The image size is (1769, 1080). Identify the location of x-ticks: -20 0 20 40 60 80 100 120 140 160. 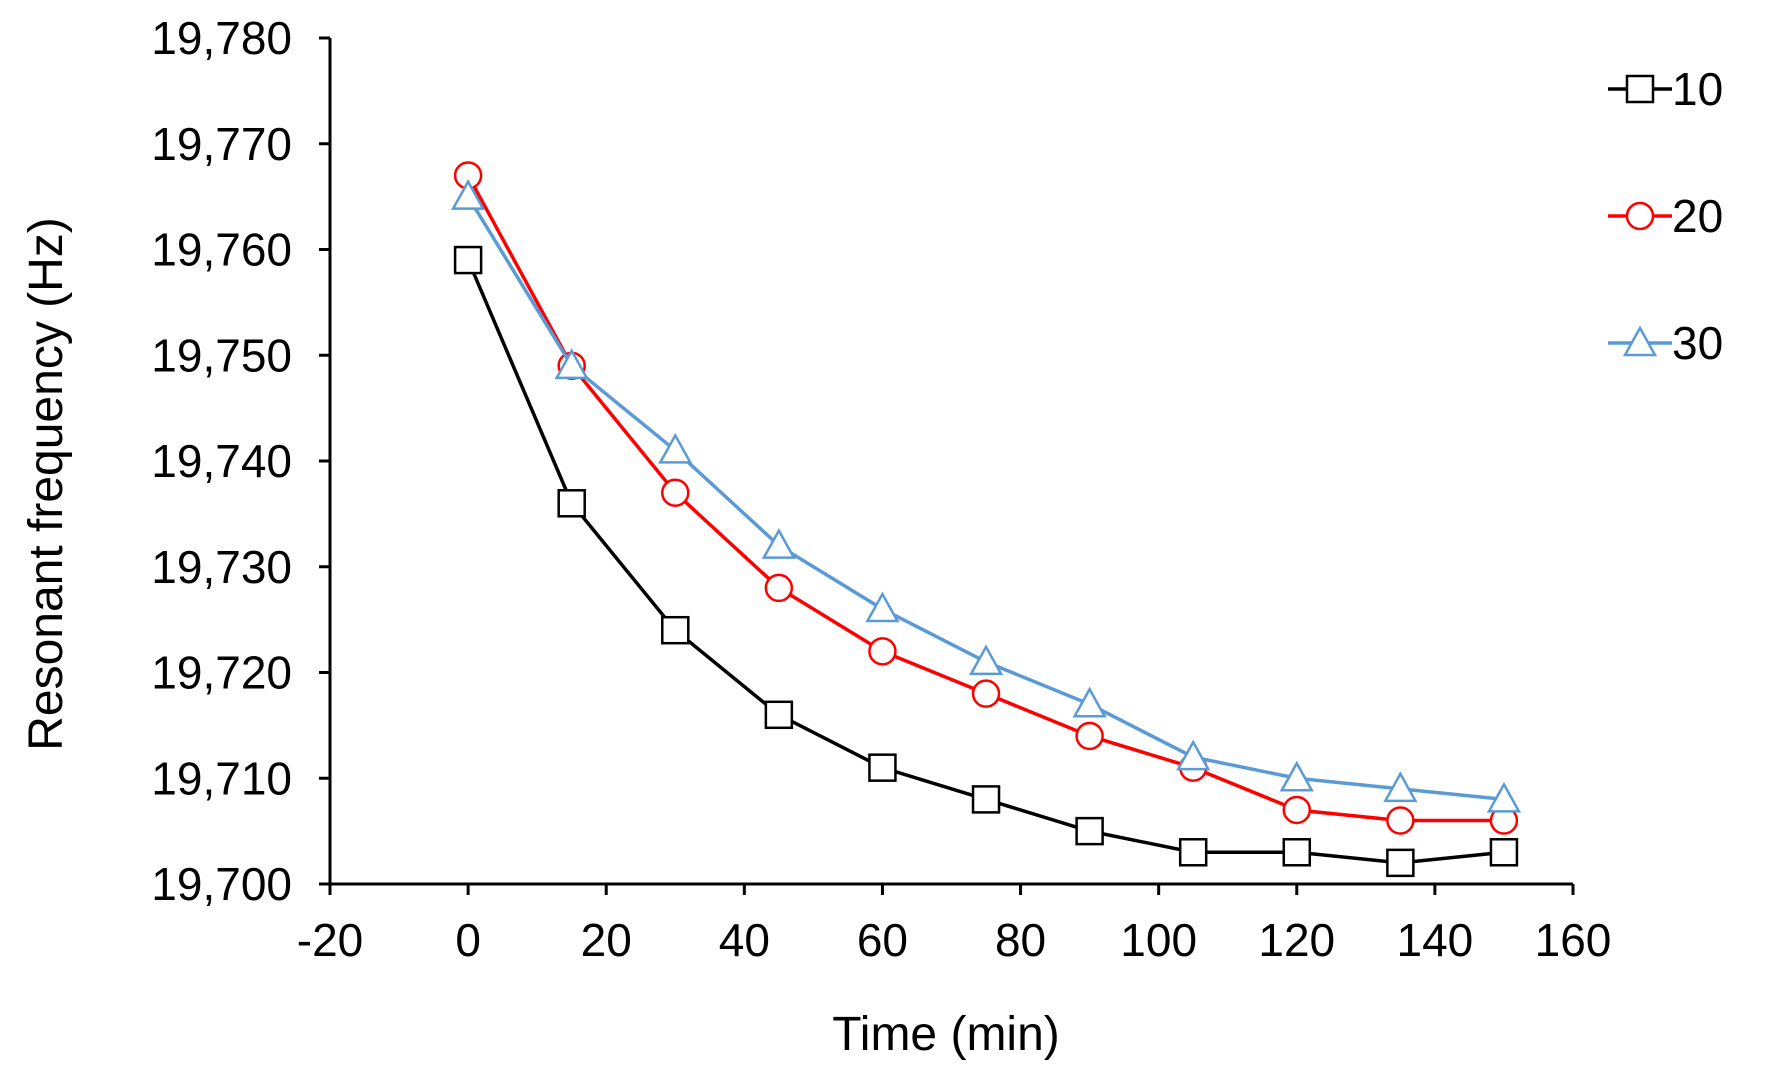
(954, 925).